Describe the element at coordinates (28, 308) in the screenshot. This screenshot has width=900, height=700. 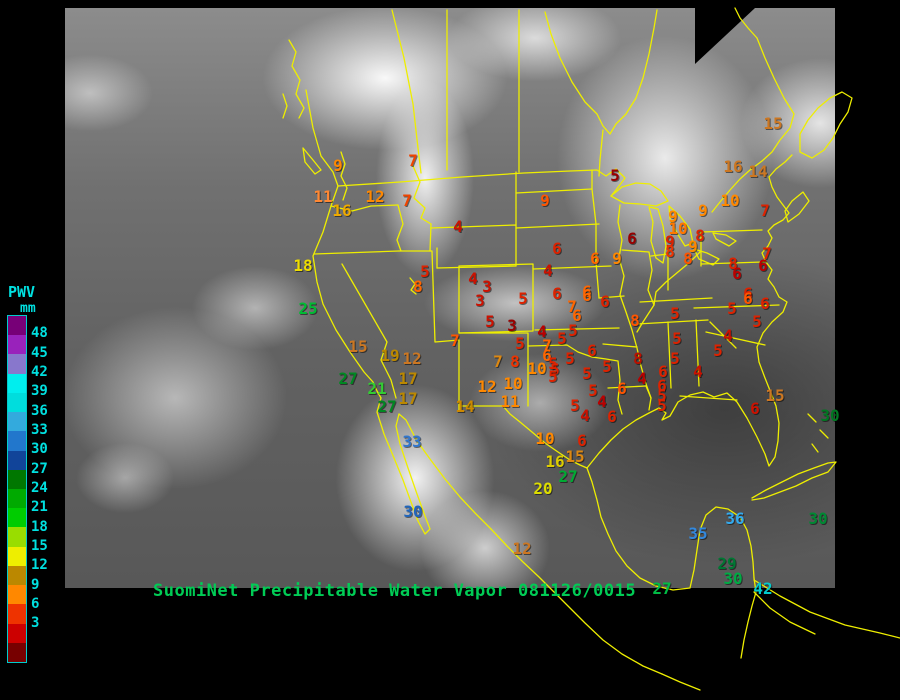
I see `colorbar-unit: mm` at that location.